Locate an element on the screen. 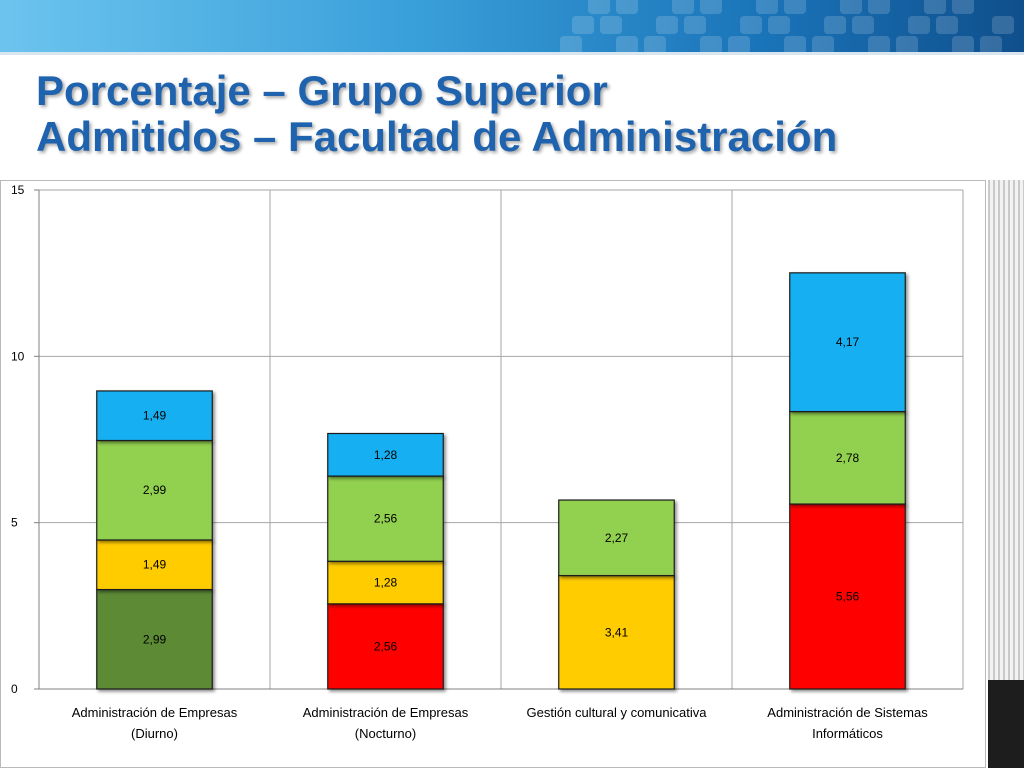  banner-divider is located at coordinates (512, 53).